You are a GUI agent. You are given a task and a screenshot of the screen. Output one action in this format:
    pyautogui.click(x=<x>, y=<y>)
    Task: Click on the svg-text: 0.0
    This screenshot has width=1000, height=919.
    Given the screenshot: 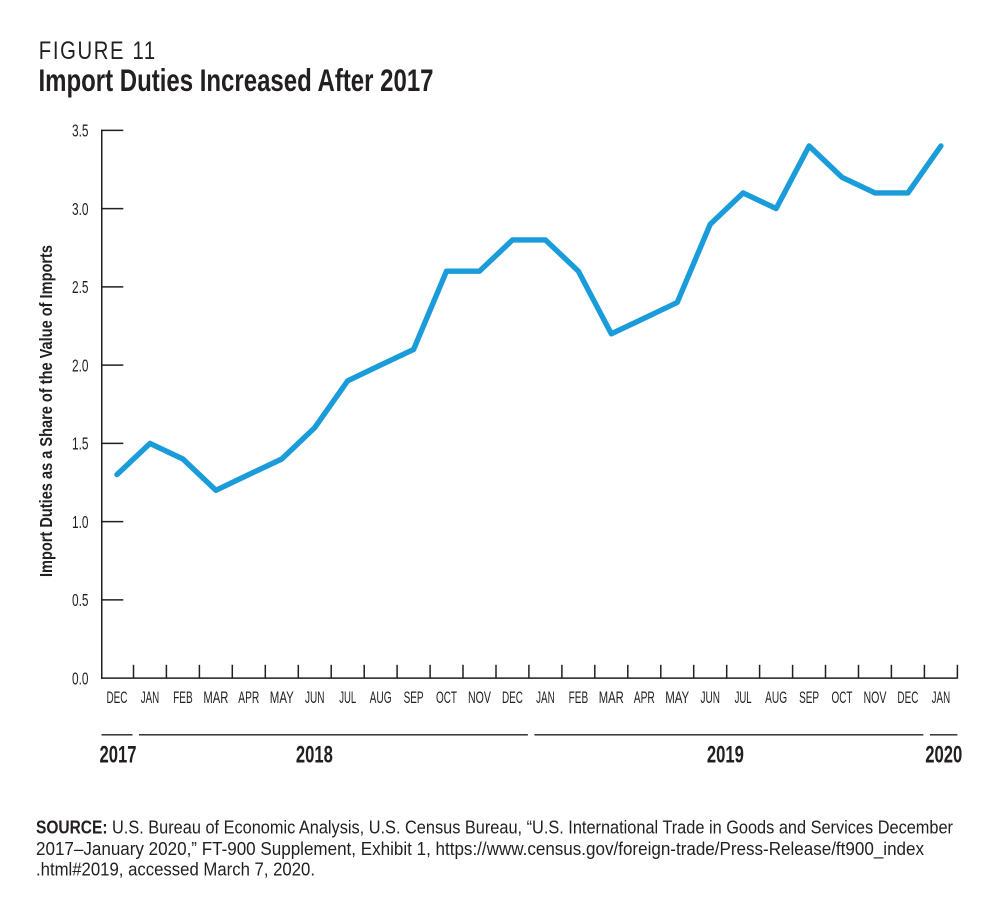 What is the action you would take?
    pyautogui.click(x=80, y=678)
    